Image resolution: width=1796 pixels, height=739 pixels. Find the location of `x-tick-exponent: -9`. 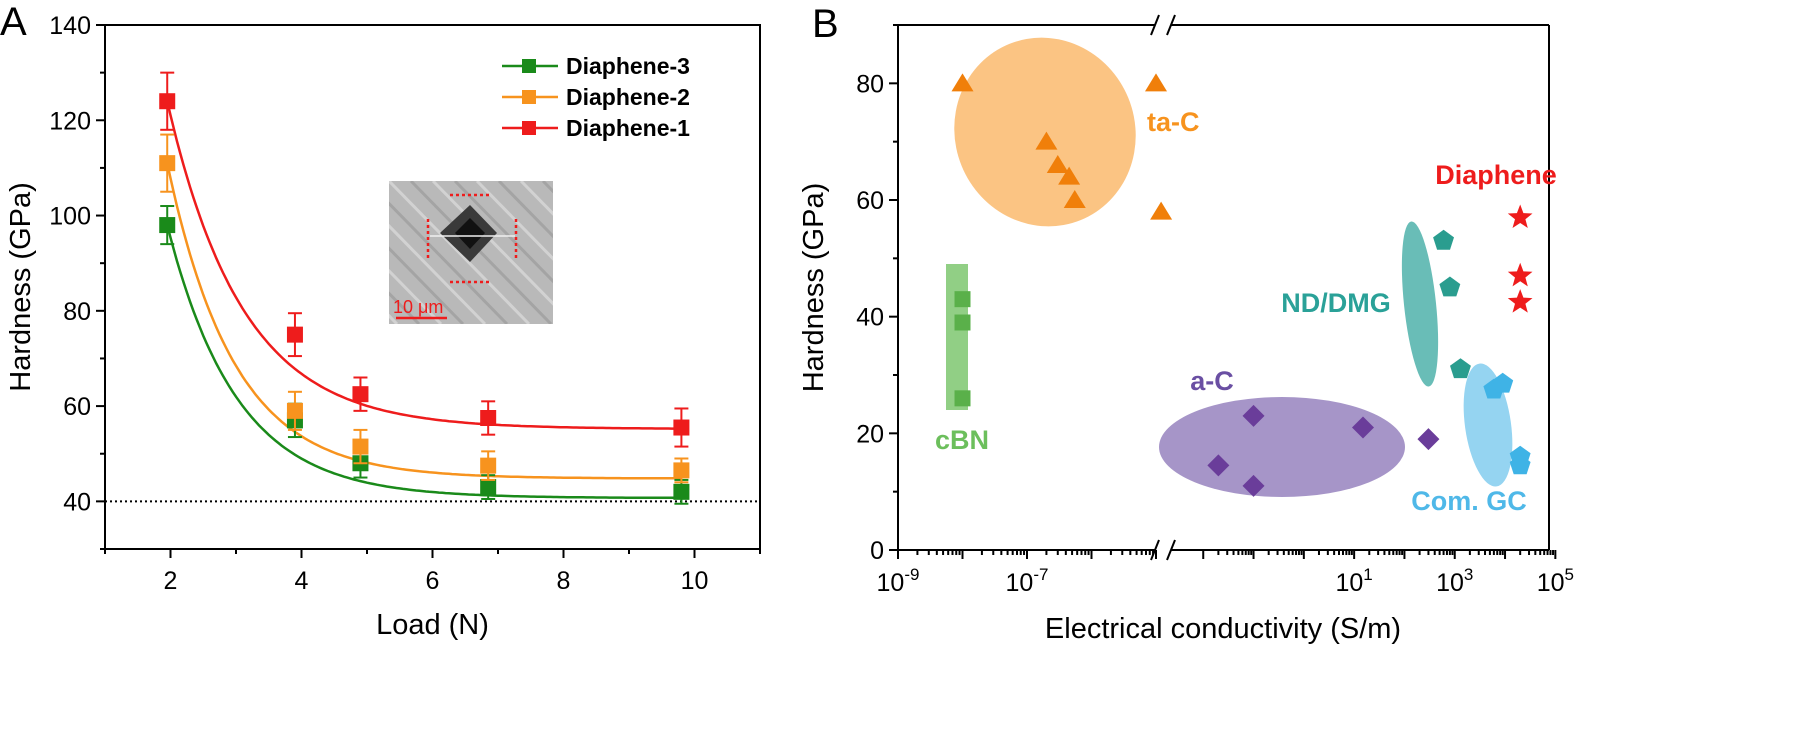

x-tick-exponent: -9 is located at coordinates (911, 574).